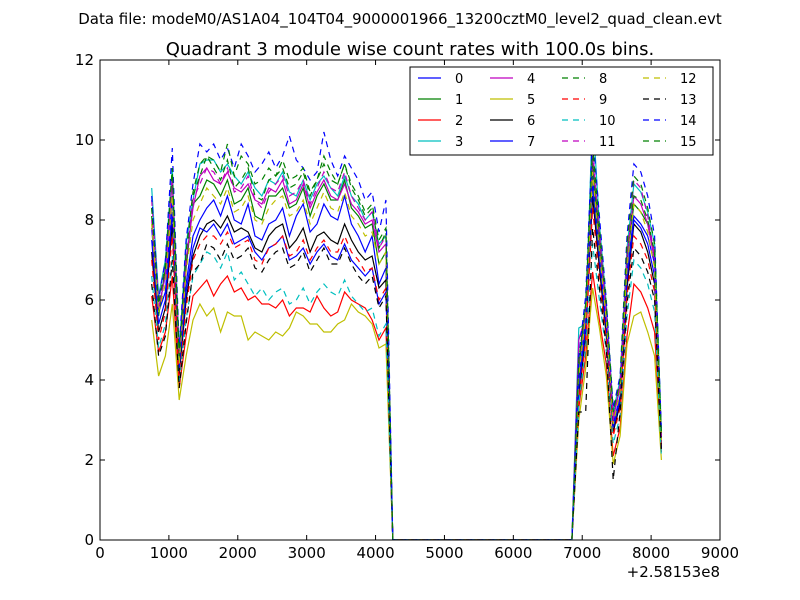  I want to click on legend-frame, so click(561, 111).